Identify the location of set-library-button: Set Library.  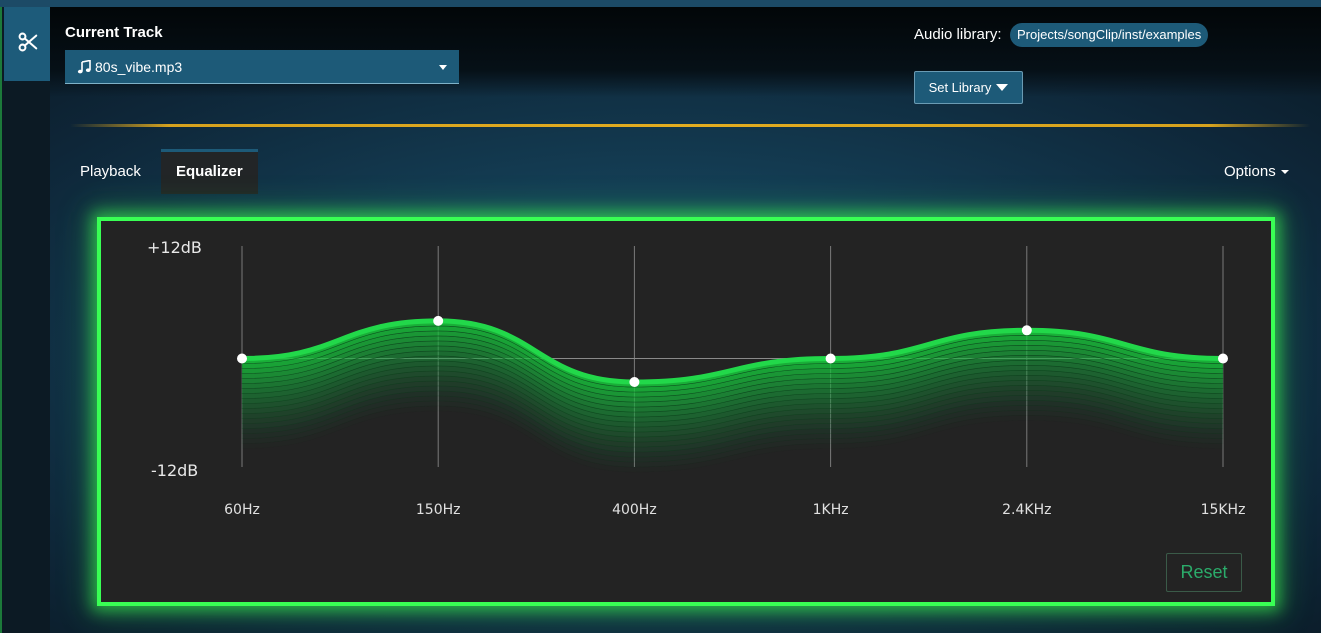
(968, 87).